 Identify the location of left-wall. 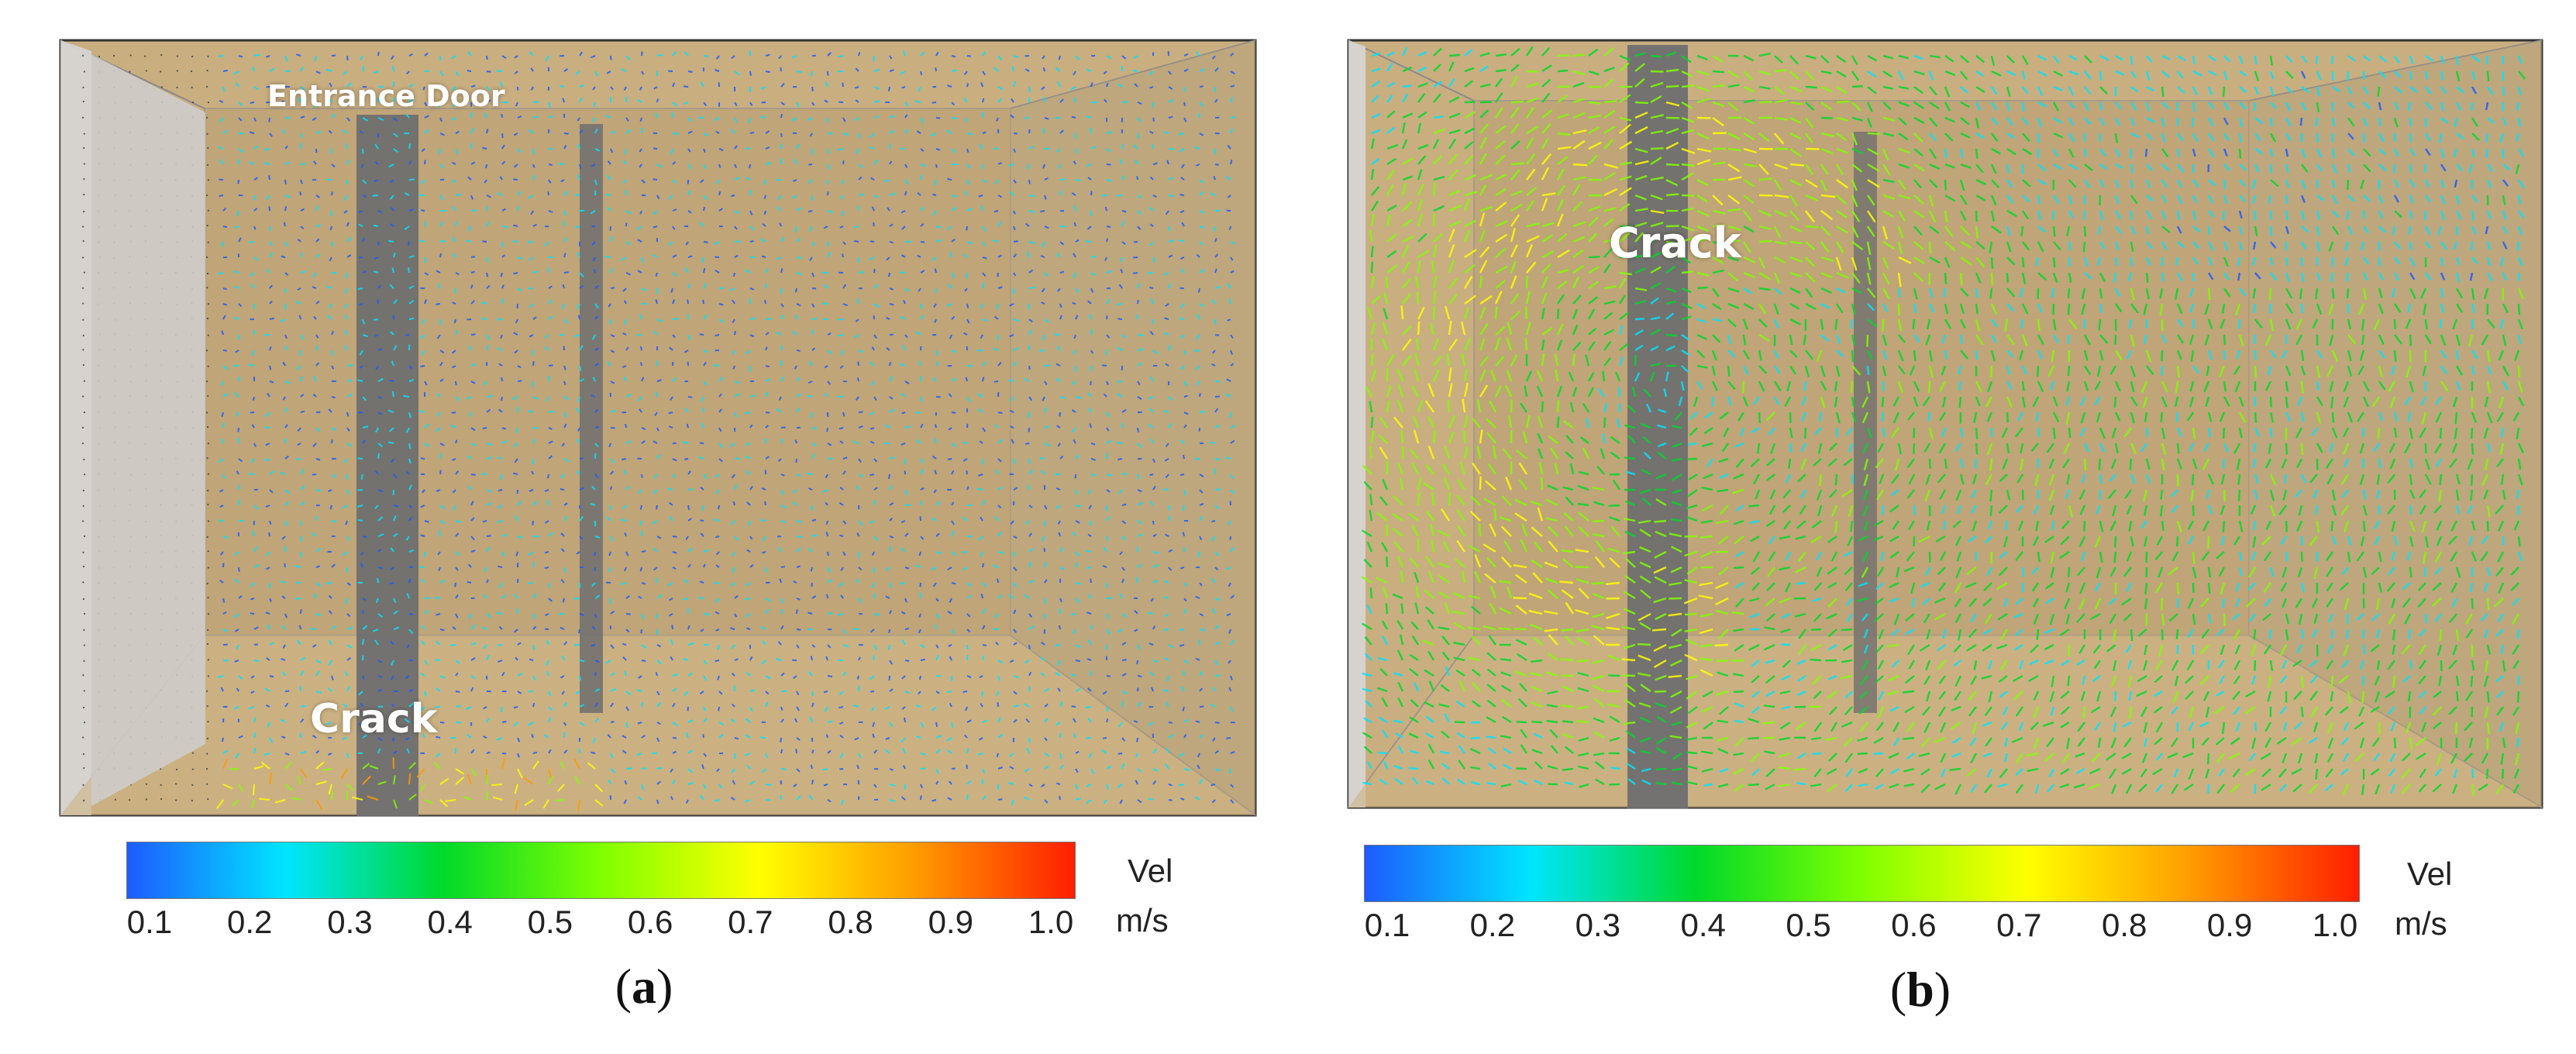
(75, 427).